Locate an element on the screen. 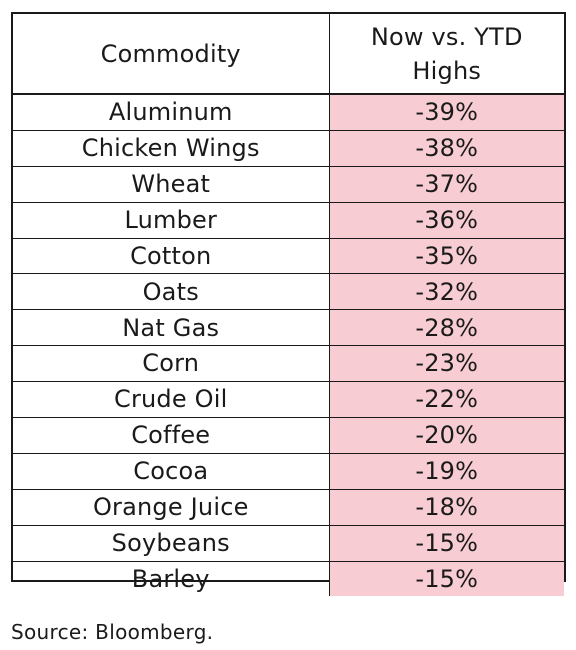  table-row: Nat Gas -28% is located at coordinates (288, 328).